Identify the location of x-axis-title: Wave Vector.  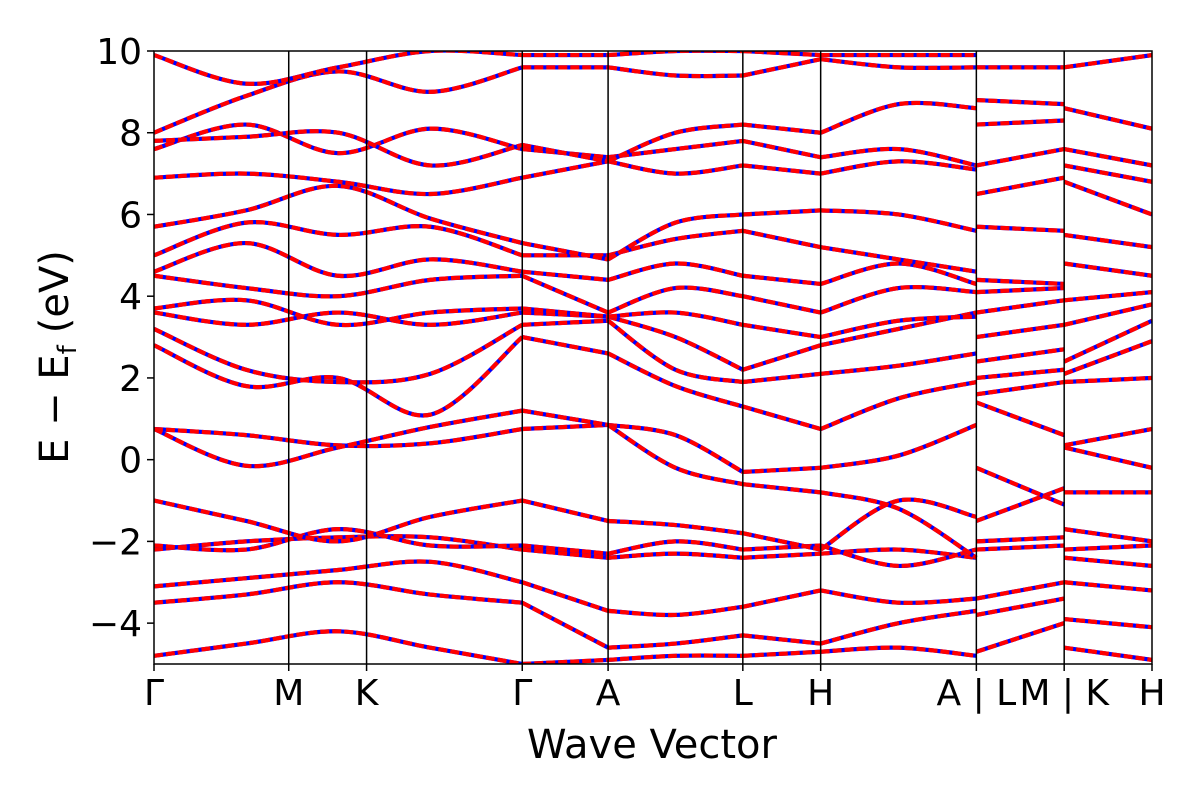
(652, 745).